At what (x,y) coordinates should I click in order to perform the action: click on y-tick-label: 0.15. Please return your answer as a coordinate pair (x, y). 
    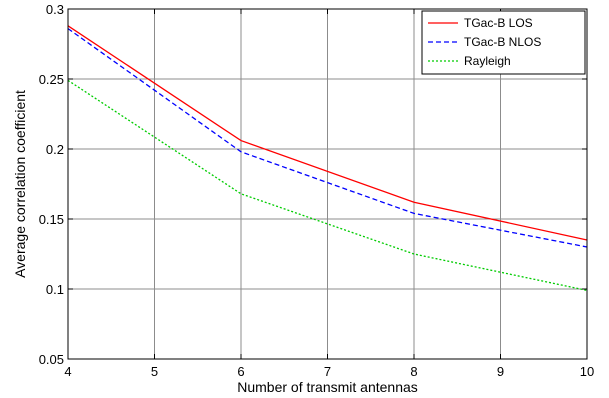
    Looking at the image, I should click on (51, 219).